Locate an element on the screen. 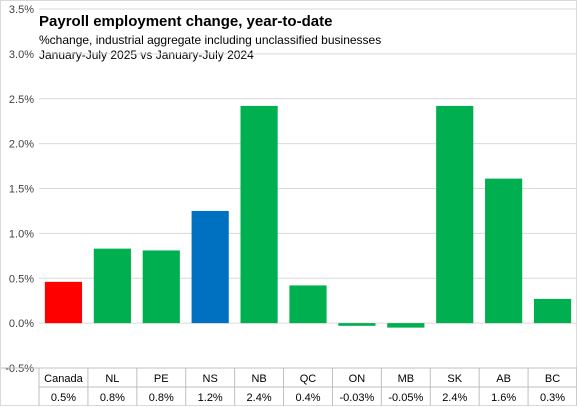  bar-ab is located at coordinates (504, 251).